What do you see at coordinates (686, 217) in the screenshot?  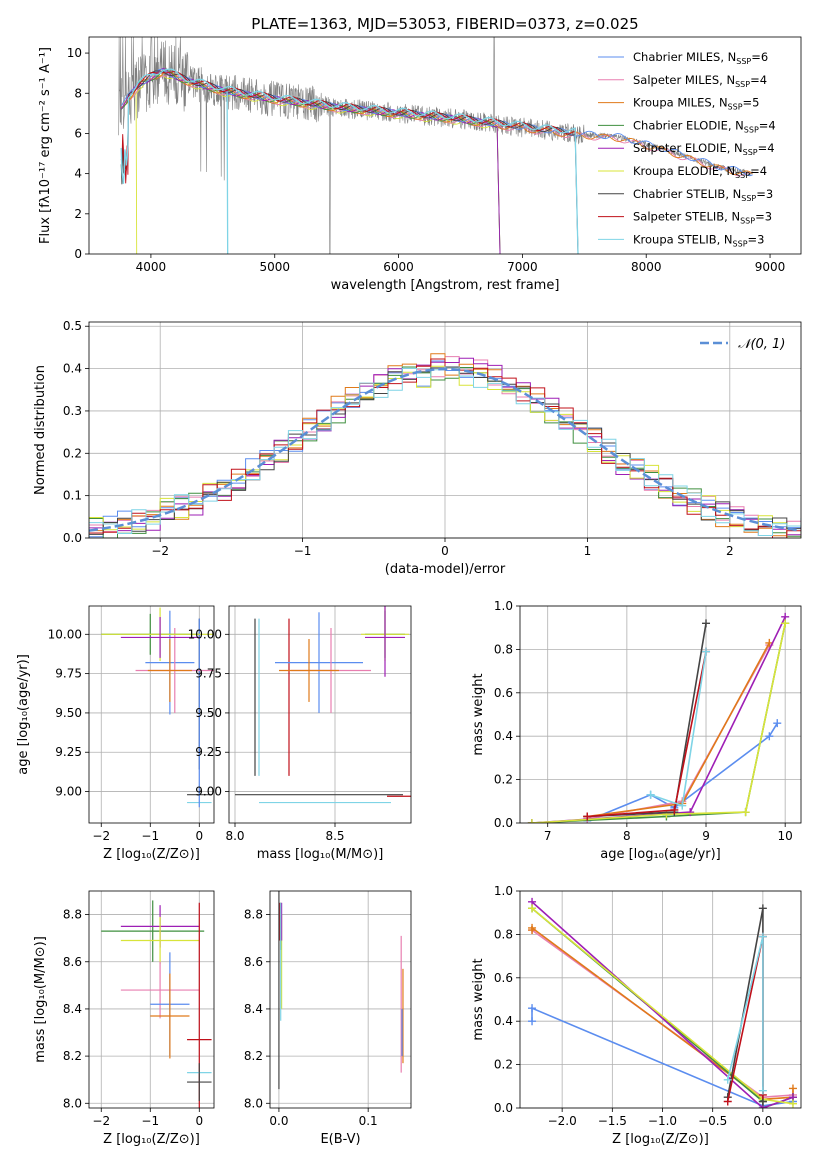 I see `legend-label: Salpeter STELIB, N` at bounding box center [686, 217].